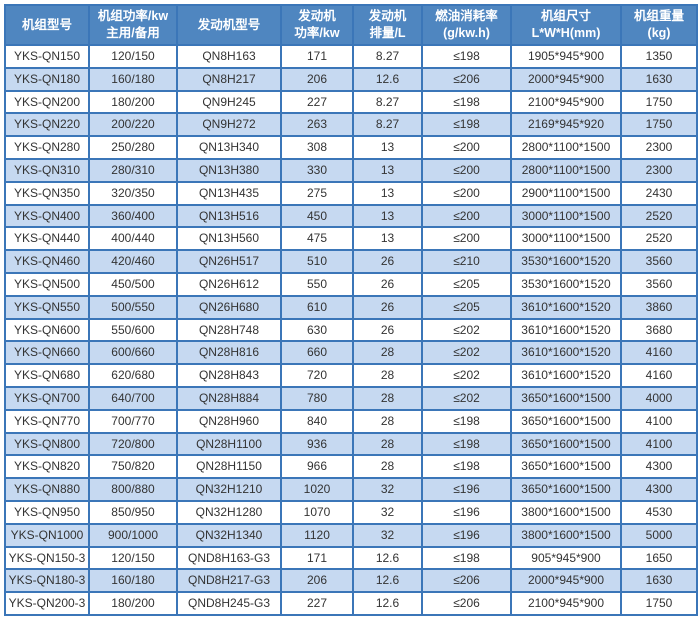 This screenshot has height=619, width=700. I want to click on engine-power-cell: 263, so click(317, 125).